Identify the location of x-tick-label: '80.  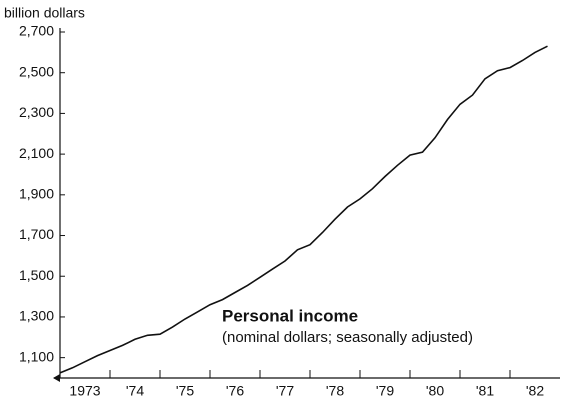
(435, 391).